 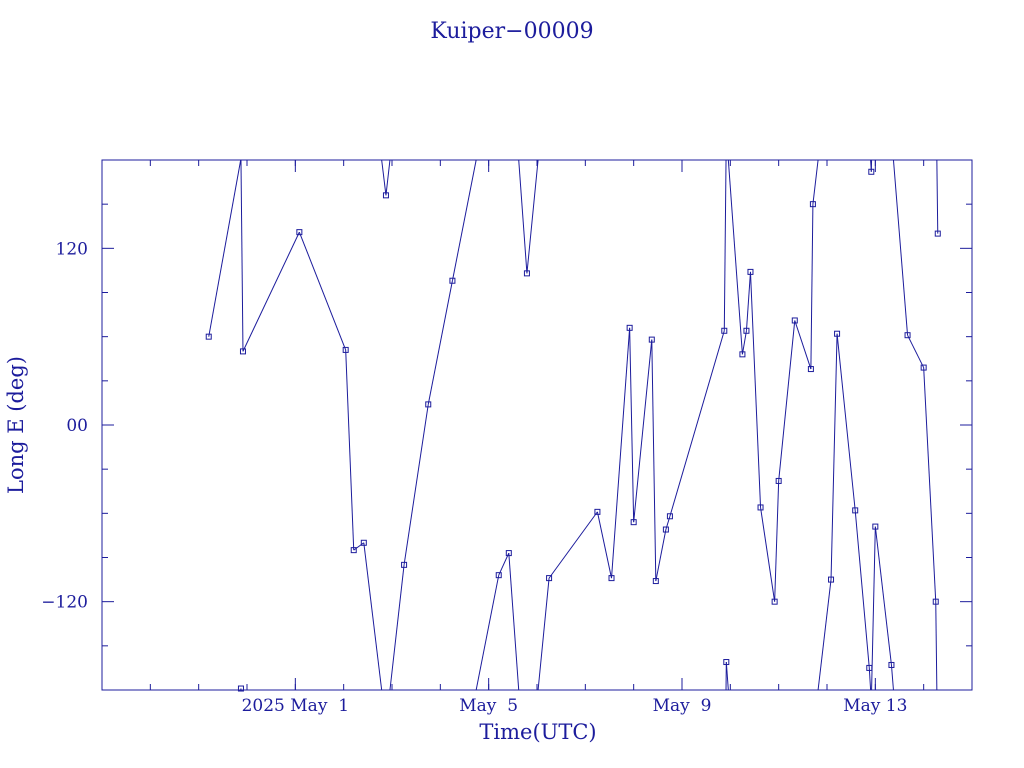 I want to click on y-tick-label: 00, so click(x=77, y=426).